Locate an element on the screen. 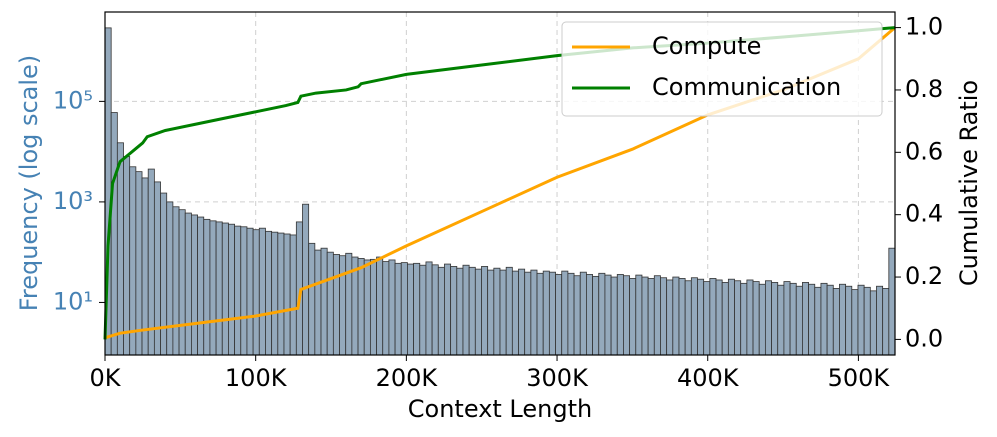 The image size is (997, 437). legend-label: Communication is located at coordinates (746, 87).